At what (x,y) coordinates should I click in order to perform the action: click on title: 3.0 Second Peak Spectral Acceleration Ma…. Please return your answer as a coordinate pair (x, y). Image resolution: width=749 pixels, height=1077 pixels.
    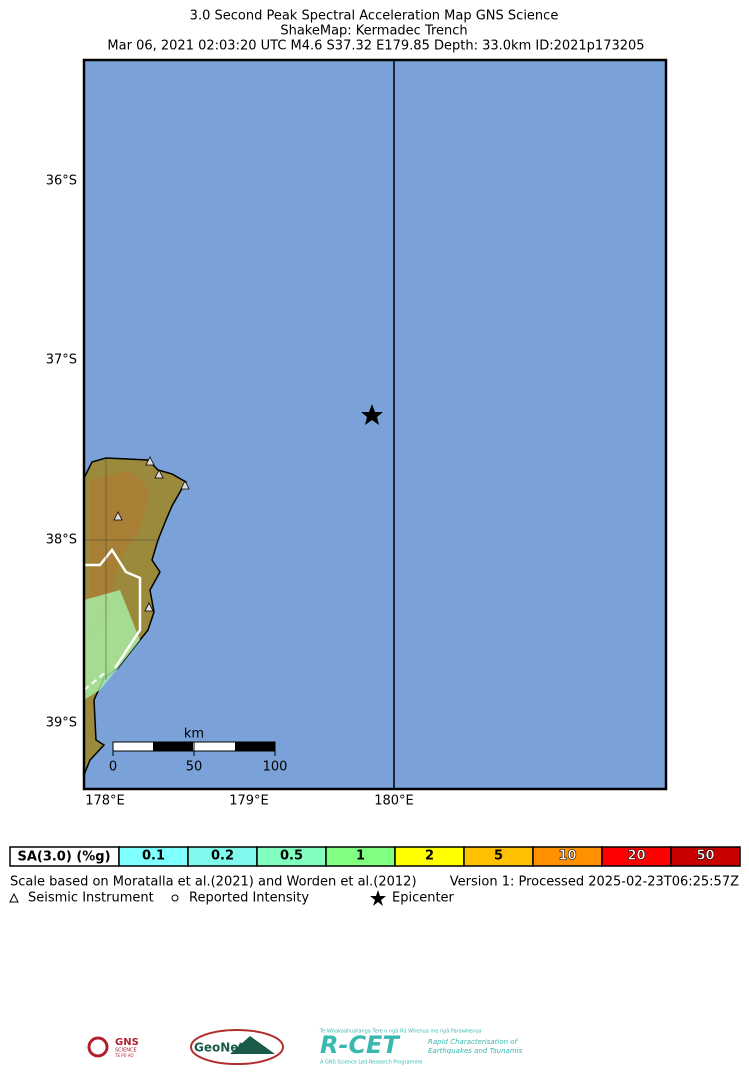
    Looking at the image, I should click on (374, 16).